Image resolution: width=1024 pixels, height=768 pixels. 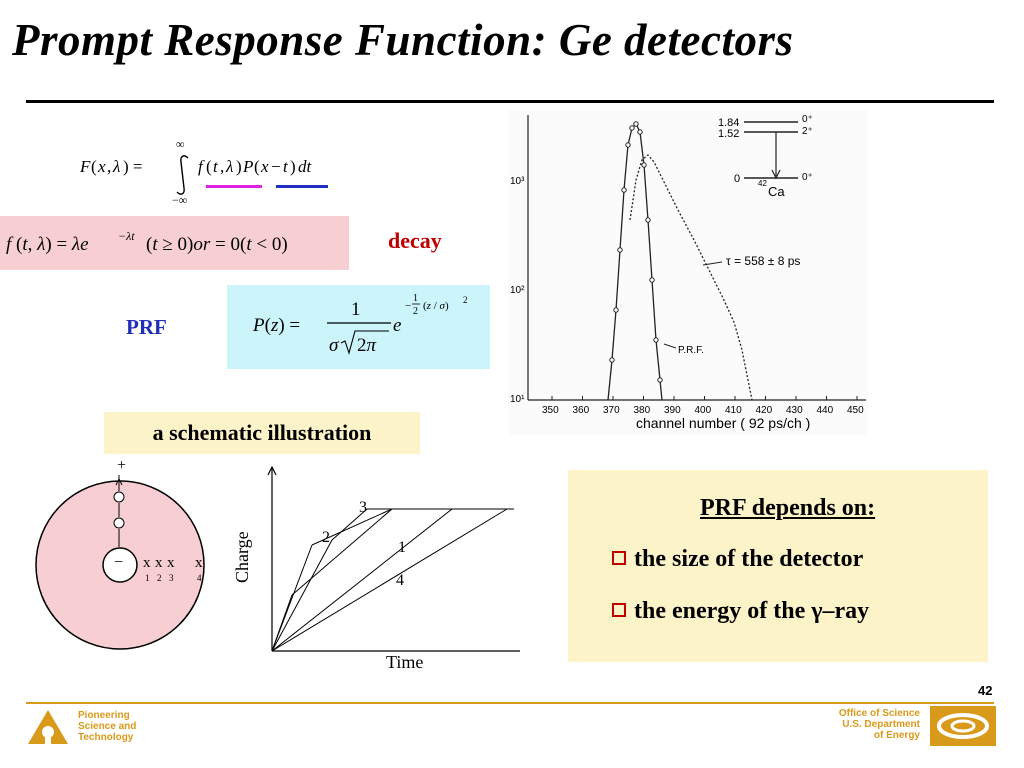 I want to click on lab-logo-icon, so click(x=48, y=727).